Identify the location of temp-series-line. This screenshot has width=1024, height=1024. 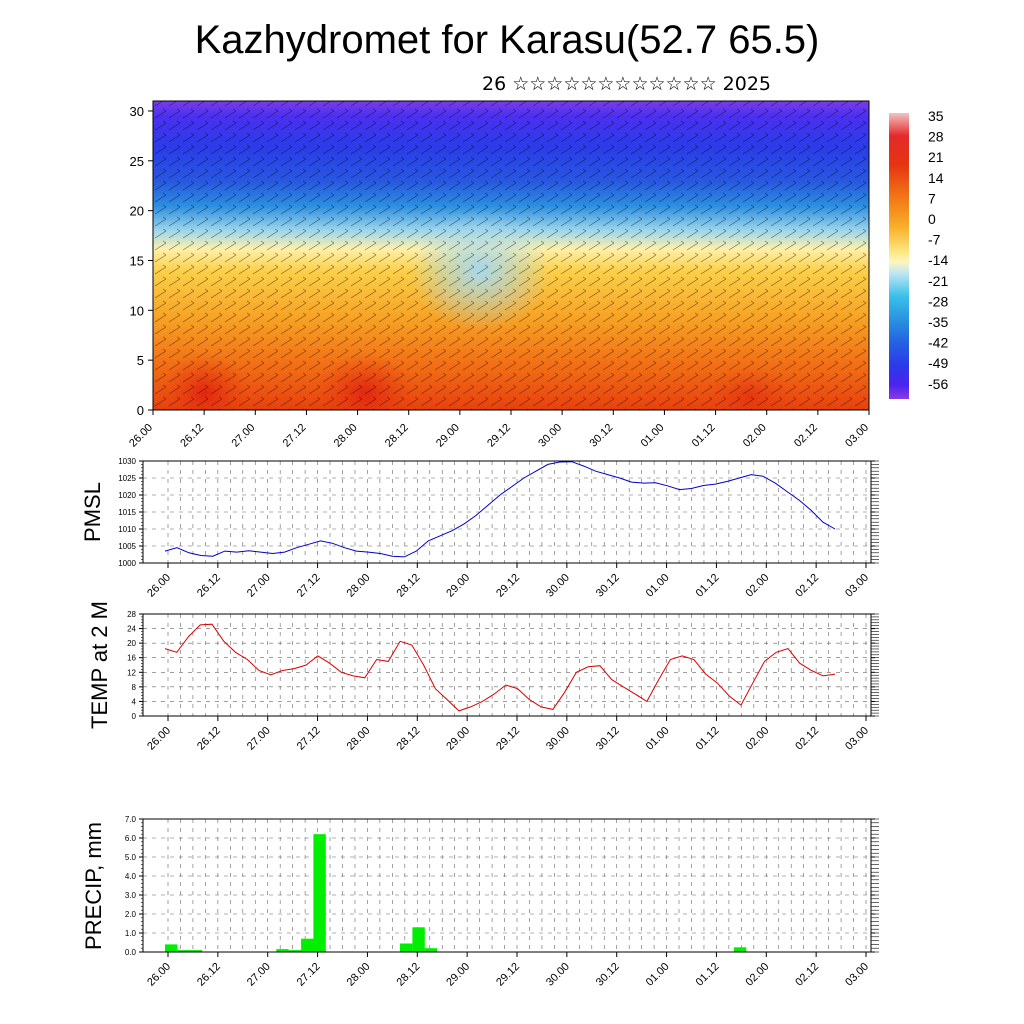
(500, 667).